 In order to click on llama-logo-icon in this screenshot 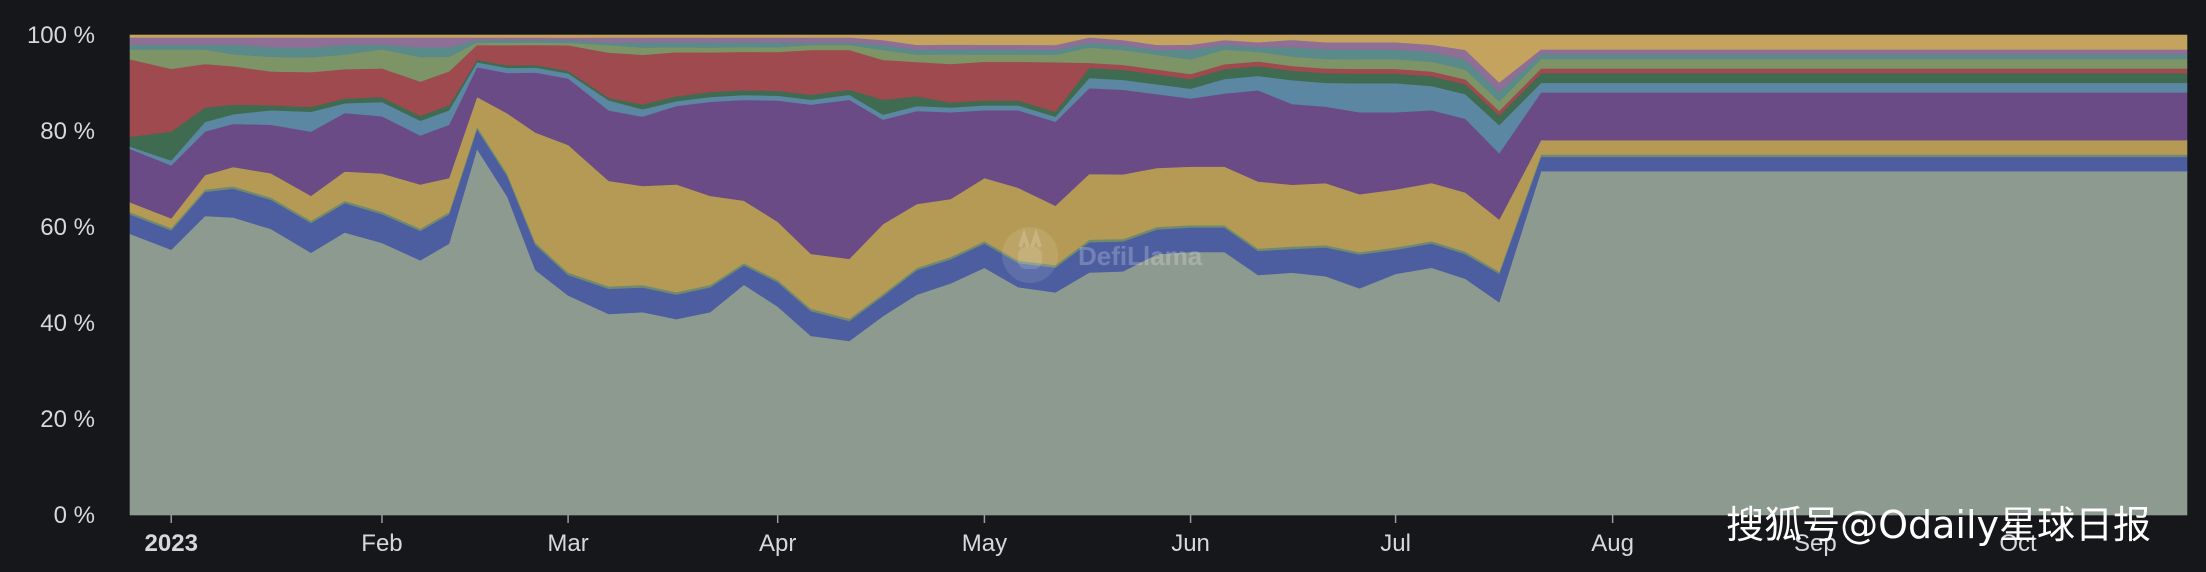, I will do `click(1030, 255)`.